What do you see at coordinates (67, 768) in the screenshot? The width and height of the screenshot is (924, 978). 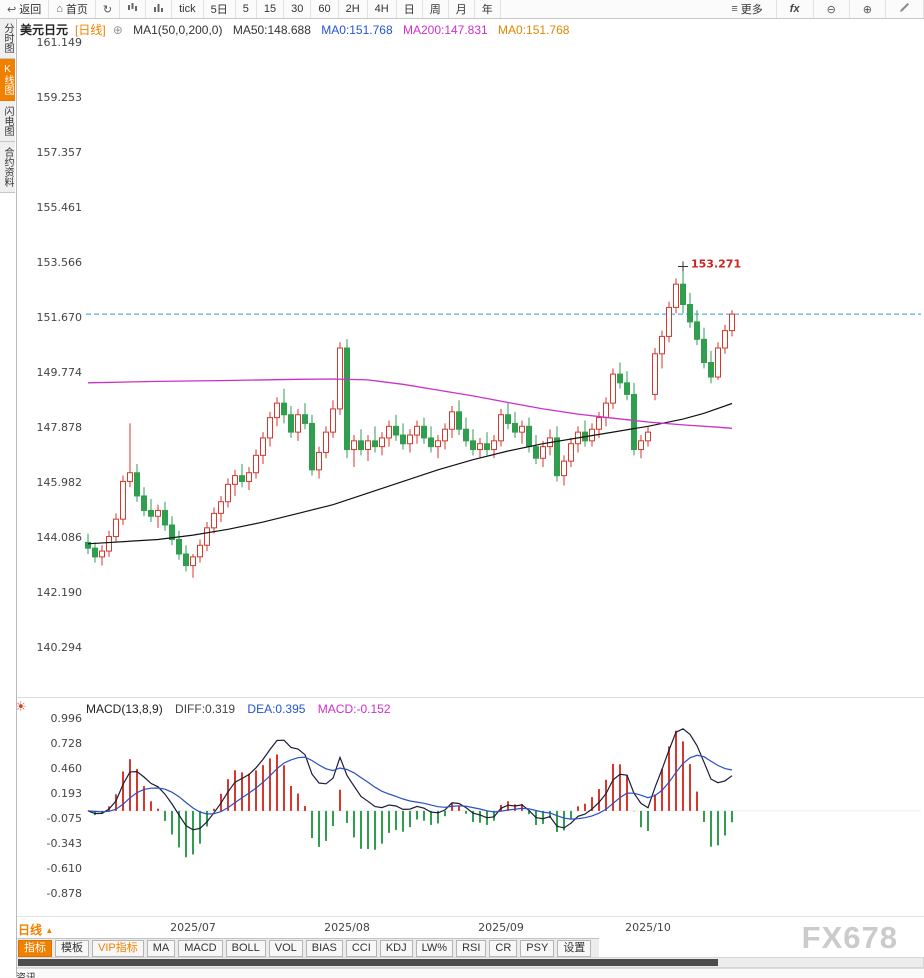 I see `svg-text: 0.460` at bounding box center [67, 768].